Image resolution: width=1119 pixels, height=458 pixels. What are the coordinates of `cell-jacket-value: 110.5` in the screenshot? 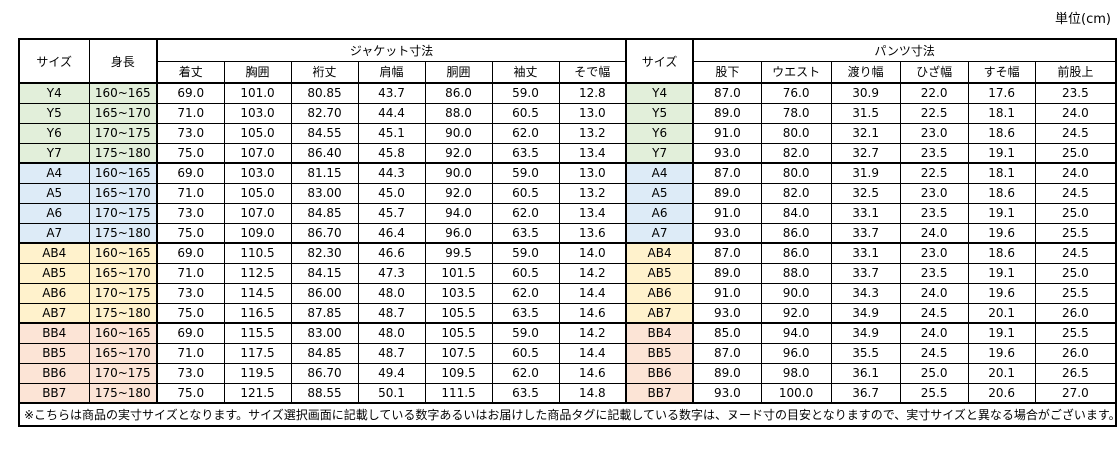 It's located at (257, 253).